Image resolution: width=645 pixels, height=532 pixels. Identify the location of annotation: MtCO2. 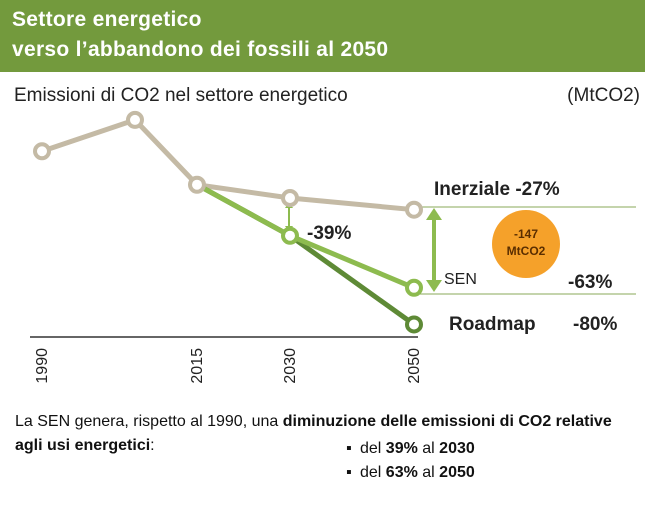
(526, 251).